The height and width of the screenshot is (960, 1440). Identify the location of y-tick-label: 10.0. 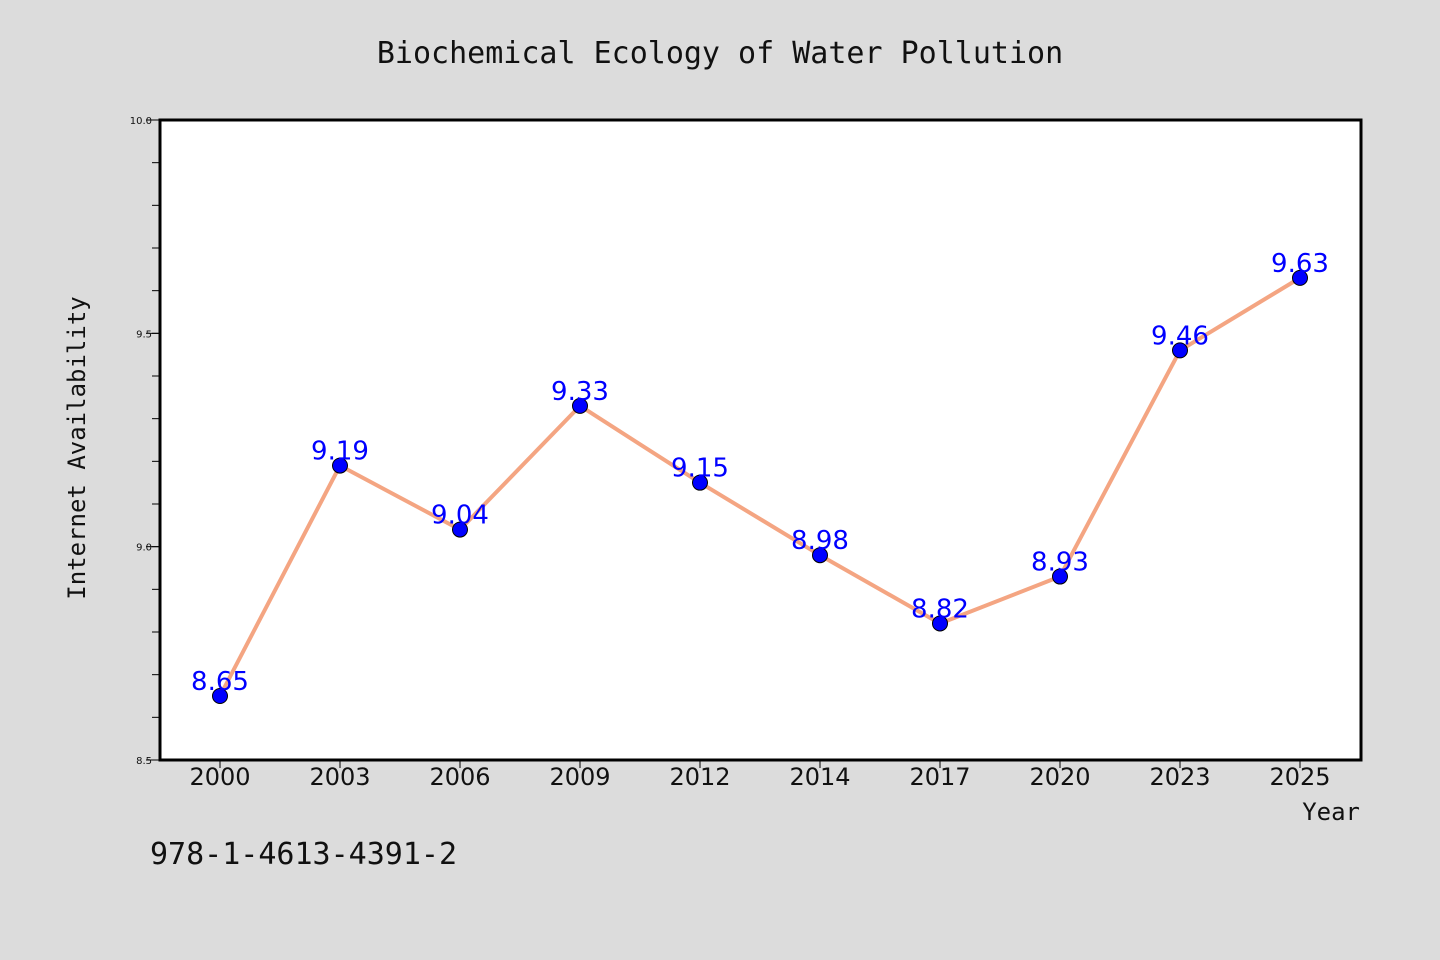
(141, 121).